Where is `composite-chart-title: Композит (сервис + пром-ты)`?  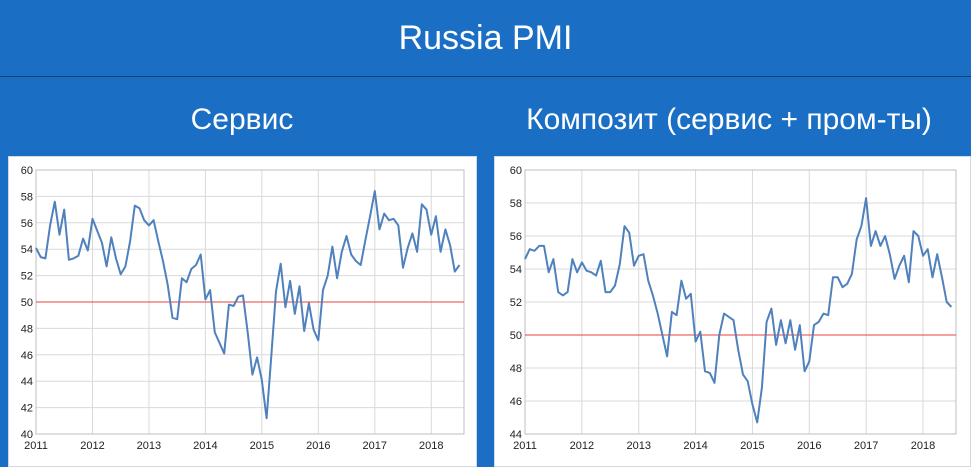
composite-chart-title: Композит (сервис + пром-ты) is located at coordinates (729, 119).